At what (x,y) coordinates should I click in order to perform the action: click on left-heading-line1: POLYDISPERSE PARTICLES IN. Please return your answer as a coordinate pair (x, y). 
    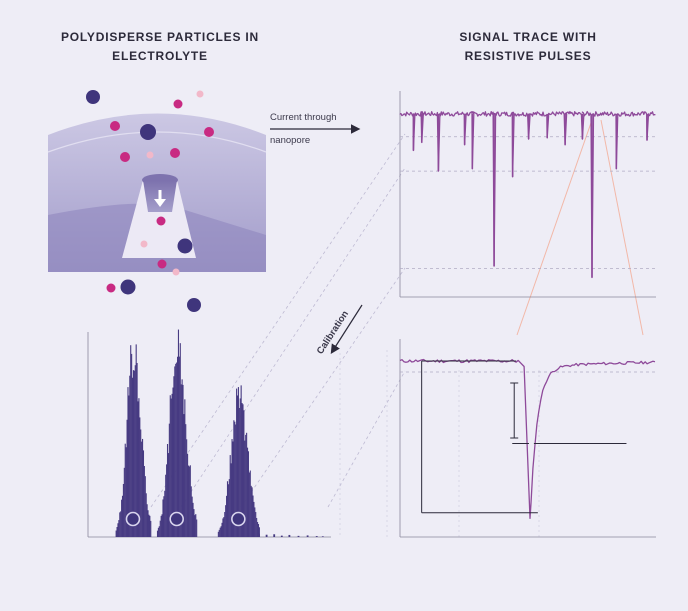
    Looking at the image, I should click on (160, 37).